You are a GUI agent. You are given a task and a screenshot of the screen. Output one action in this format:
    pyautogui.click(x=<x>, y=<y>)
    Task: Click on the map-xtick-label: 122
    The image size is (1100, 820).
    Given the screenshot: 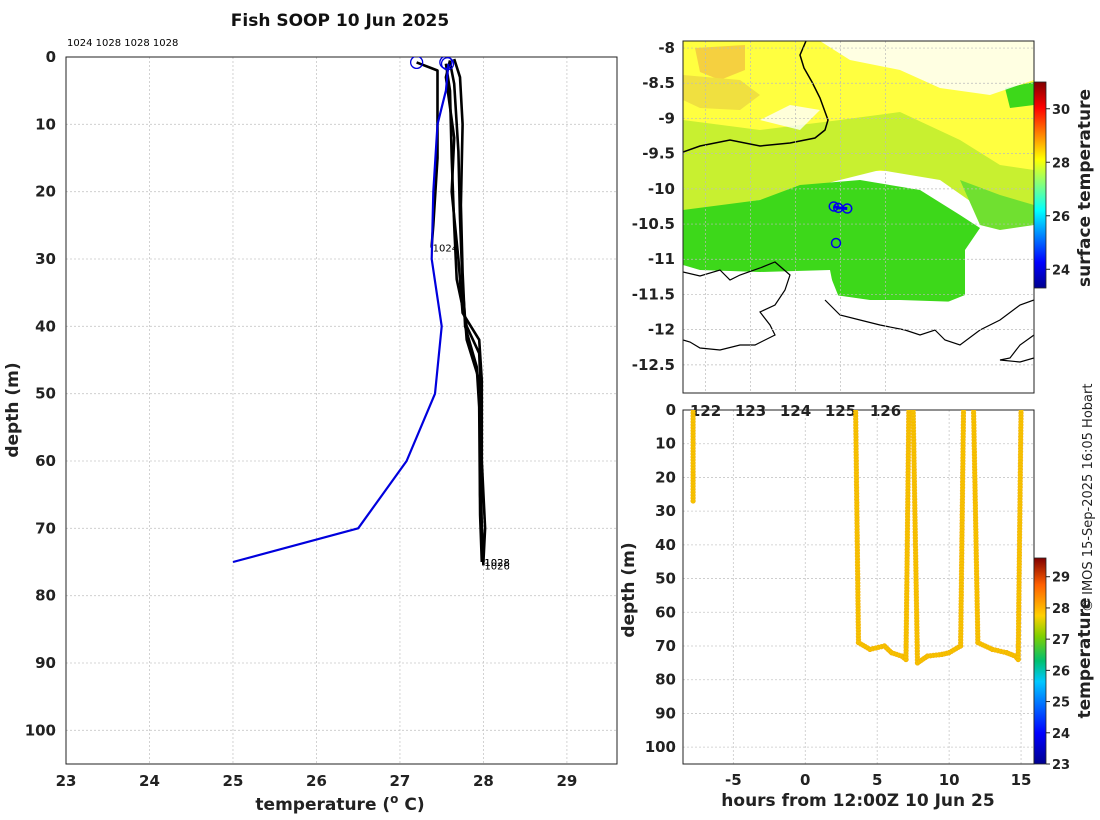 What is the action you would take?
    pyautogui.click(x=705, y=411)
    